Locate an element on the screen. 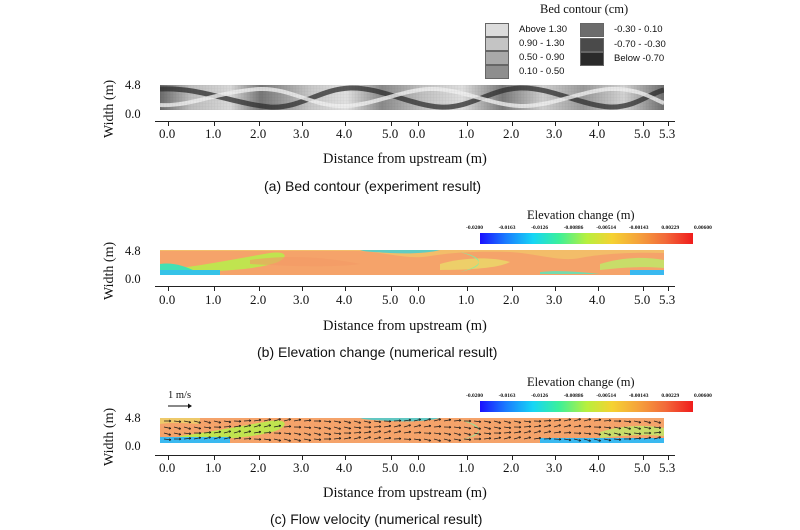 This screenshot has width=800, height=530. panel-b-x-tick-label: 5.3 is located at coordinates (667, 299).